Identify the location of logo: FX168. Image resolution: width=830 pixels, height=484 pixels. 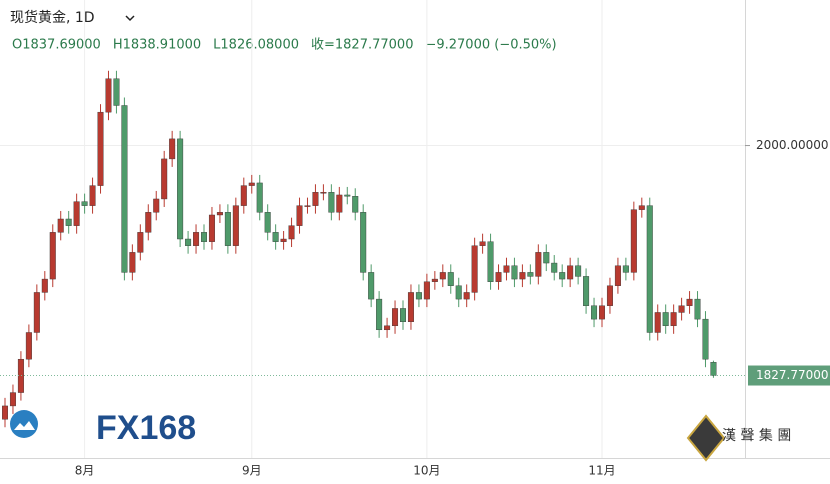
(146, 428).